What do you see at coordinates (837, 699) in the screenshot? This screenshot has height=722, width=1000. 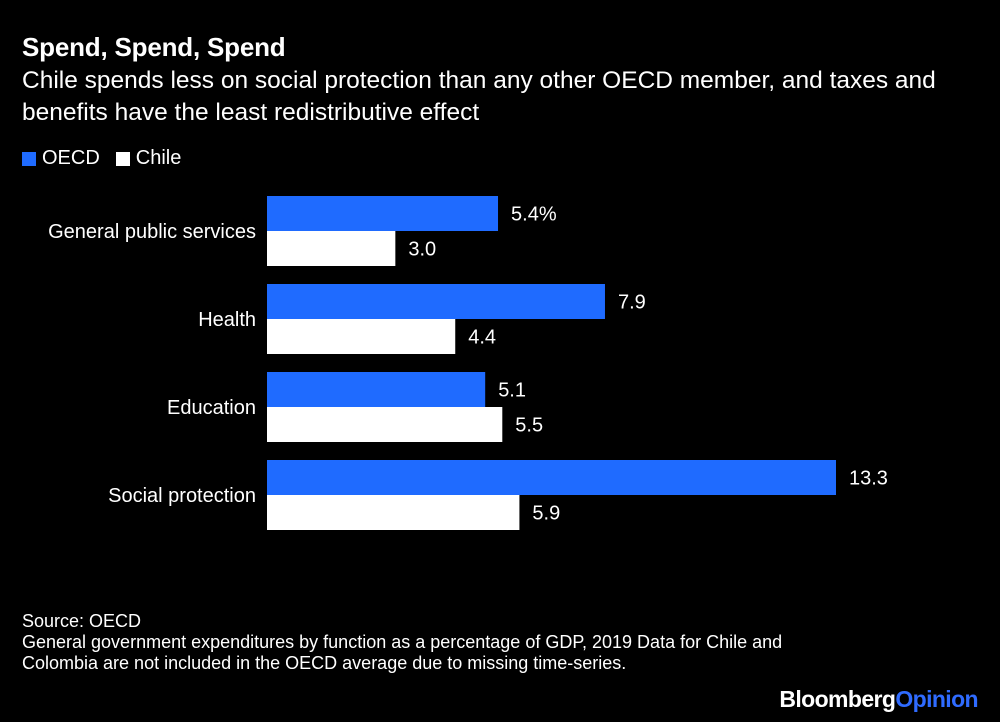 I see `brand-bloomberg: Bloomberg` at bounding box center [837, 699].